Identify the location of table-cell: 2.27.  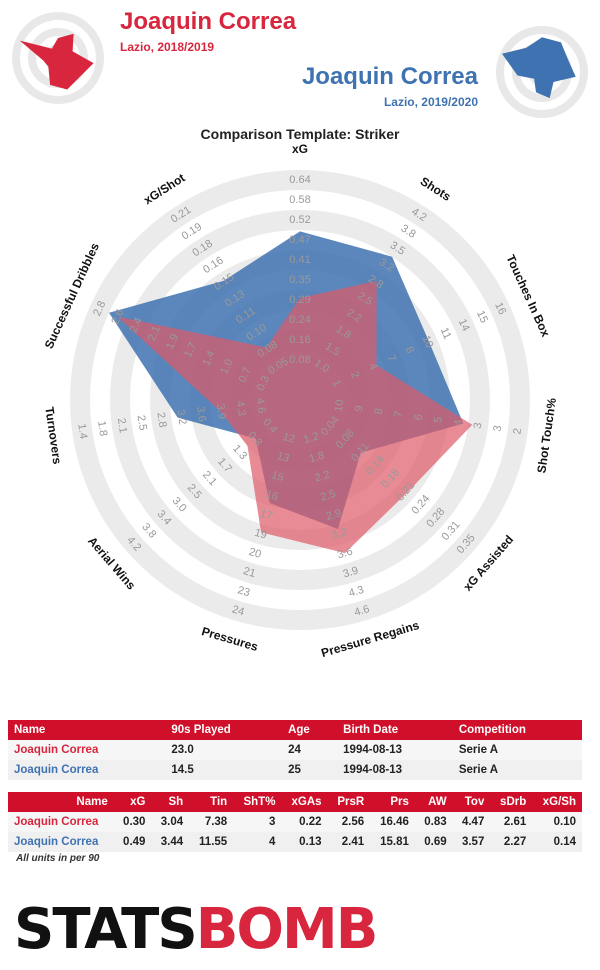
(511, 842).